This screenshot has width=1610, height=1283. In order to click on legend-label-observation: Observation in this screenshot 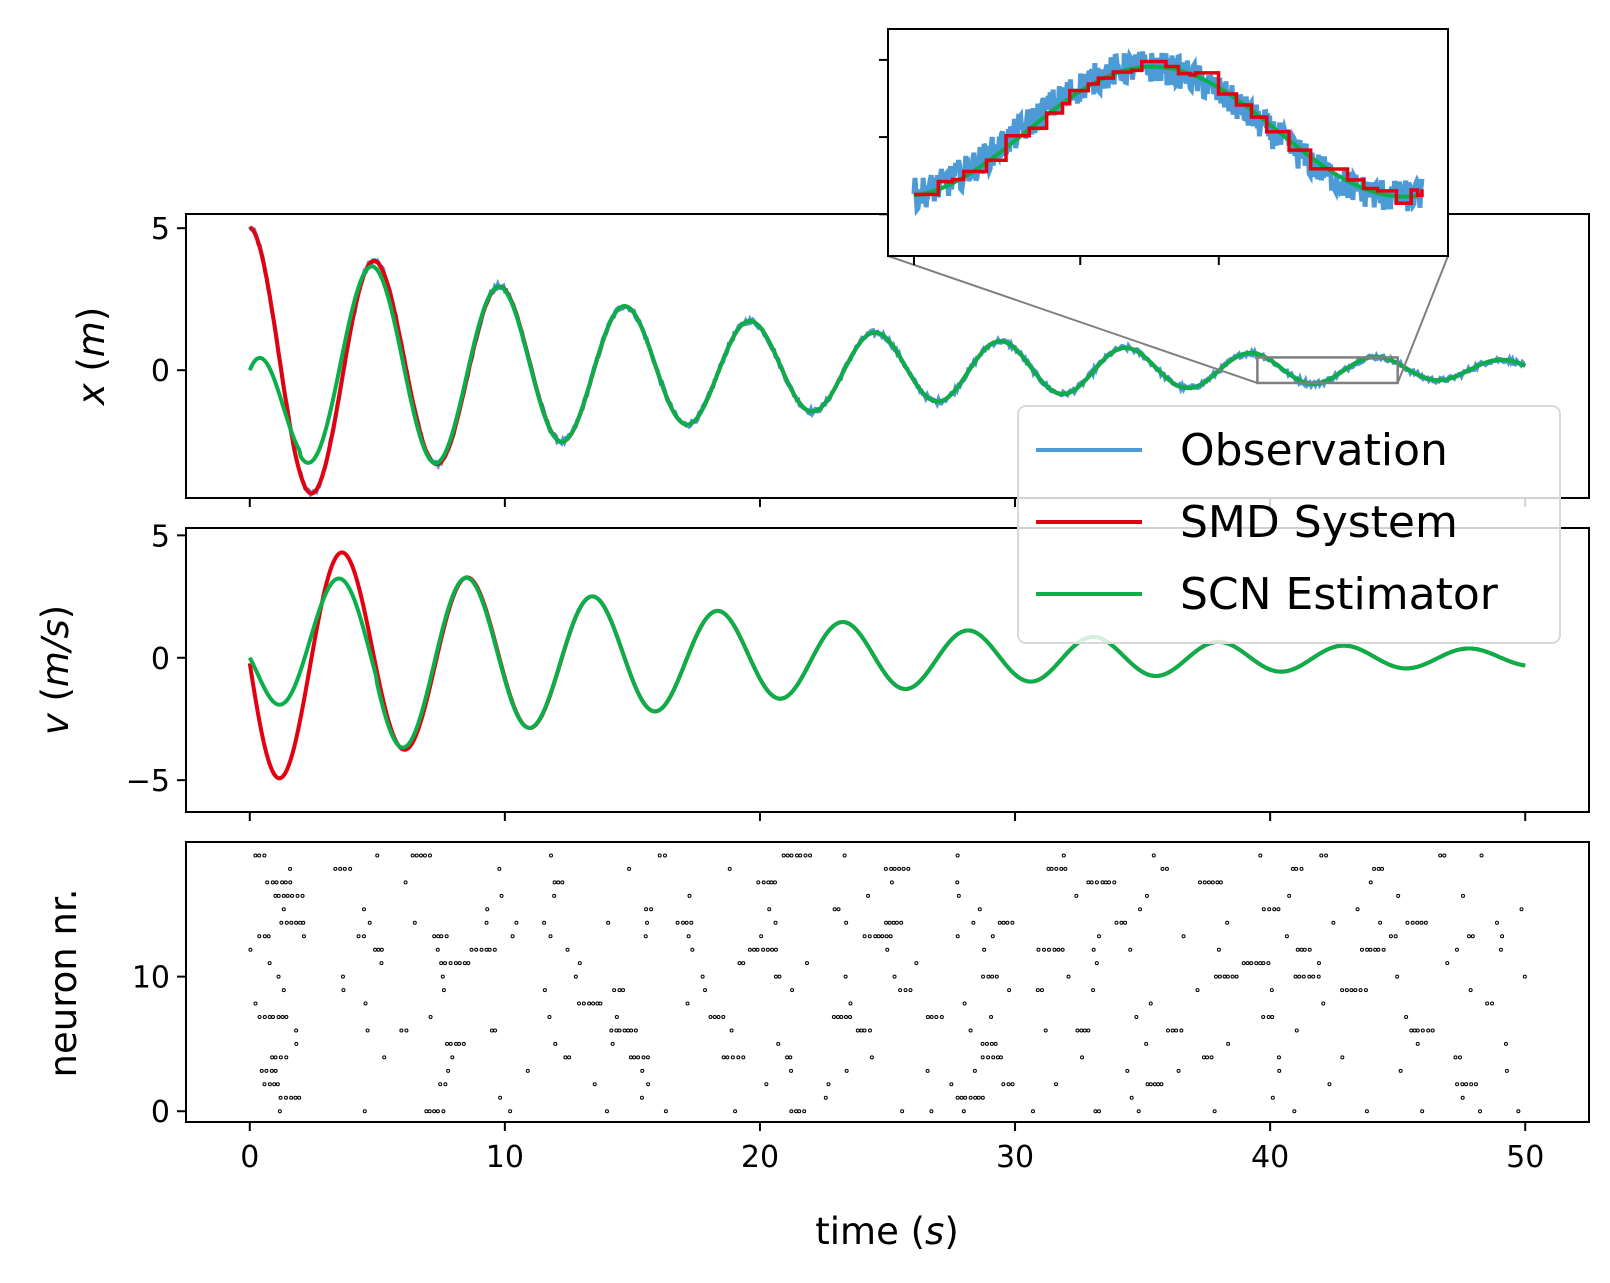, I will do `click(1314, 450)`.